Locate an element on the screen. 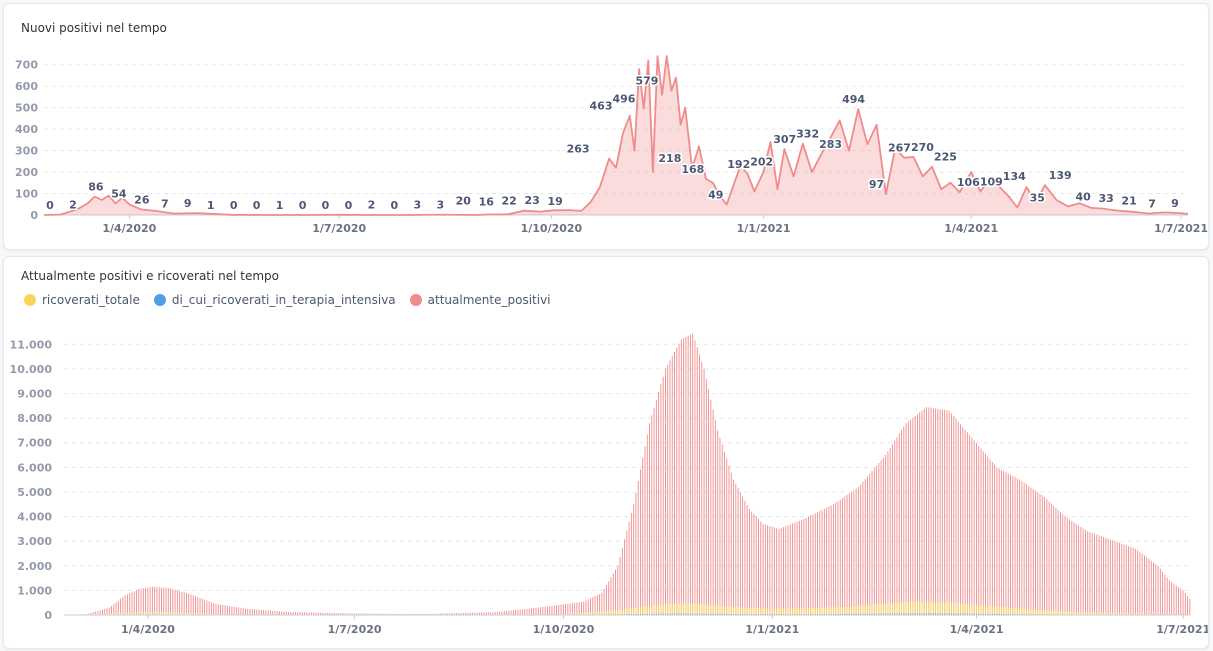 This screenshot has width=1213, height=651. y-tick-label: 300 is located at coordinates (26, 151).